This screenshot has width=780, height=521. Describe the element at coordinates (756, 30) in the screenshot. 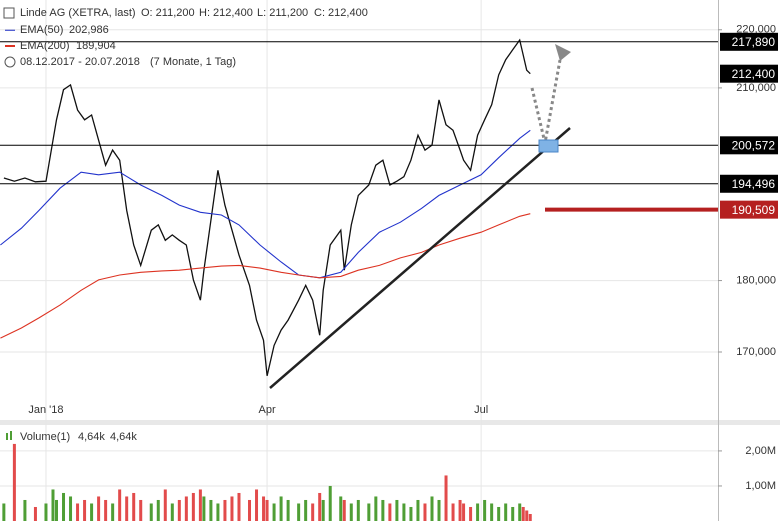

I see `y-tick-label: 220,000` at that location.